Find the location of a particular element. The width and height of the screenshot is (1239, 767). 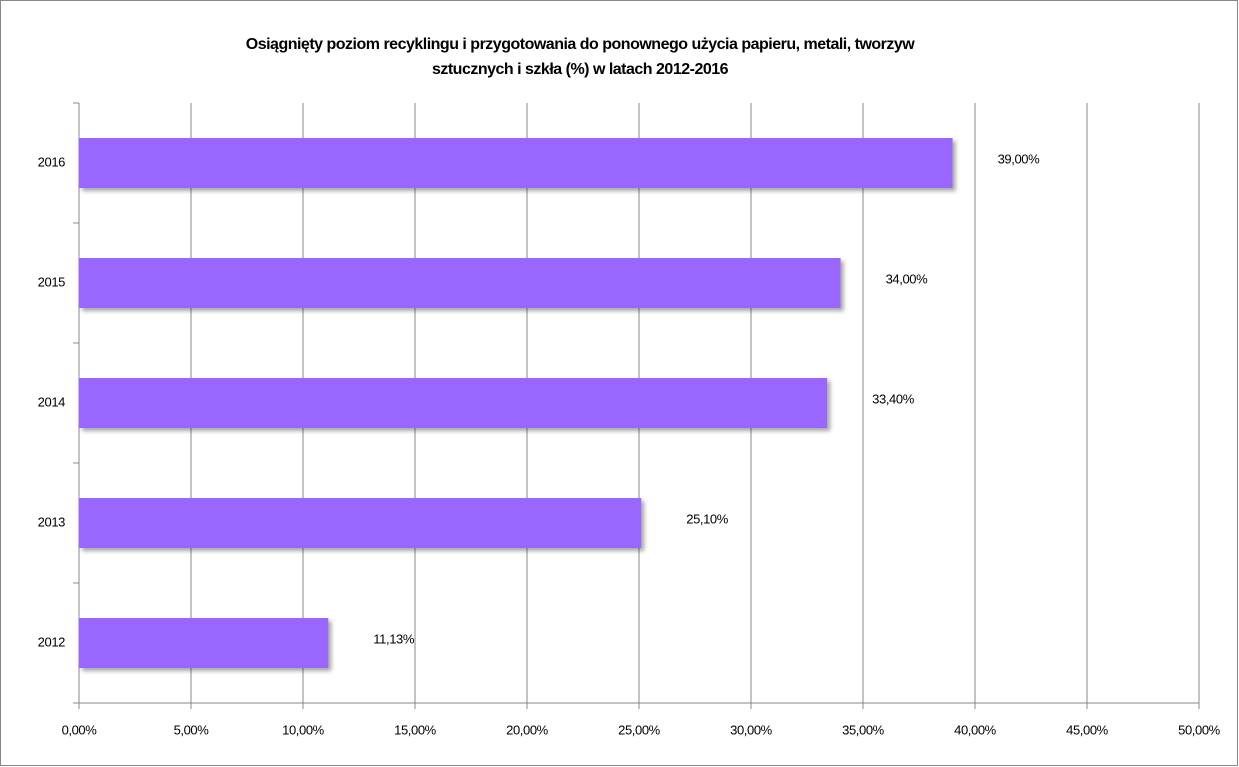

y-tick-label: 2016 is located at coordinates (51, 161).